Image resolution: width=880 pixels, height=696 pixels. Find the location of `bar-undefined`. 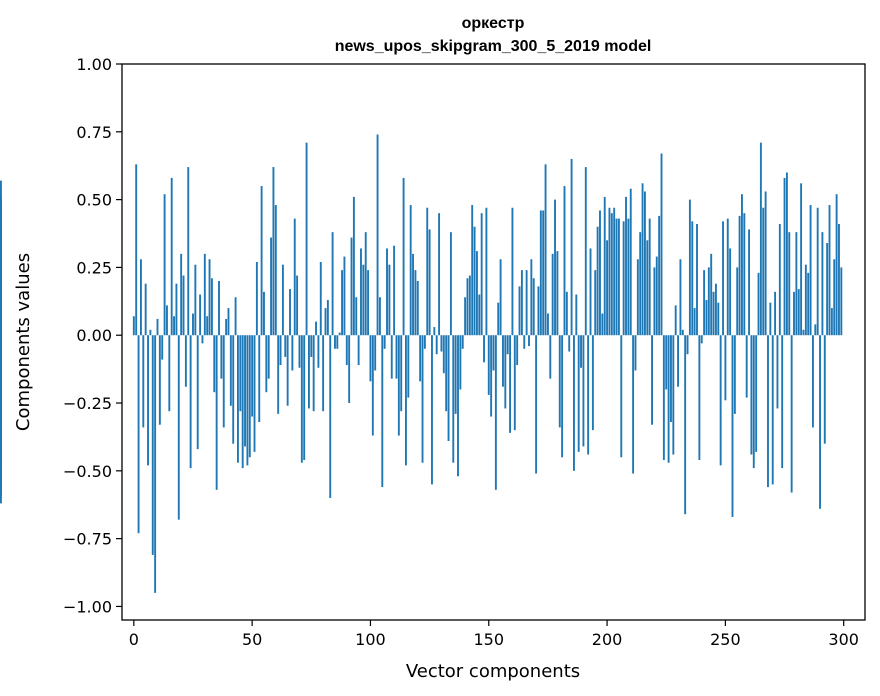

bar-undefined is located at coordinates (1, 303).